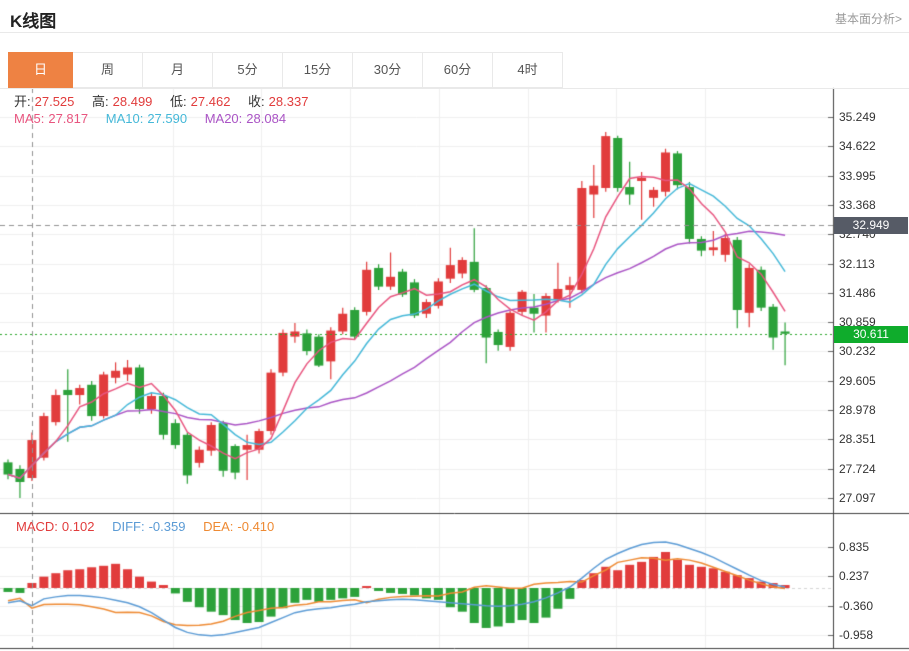 Image resolution: width=909 pixels, height=651 pixels. I want to click on close-label: 收:, so click(256, 101).